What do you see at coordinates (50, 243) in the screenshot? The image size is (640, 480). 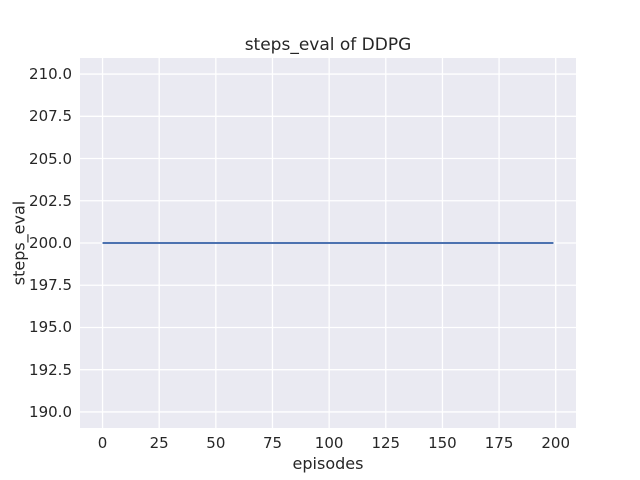 I see `y-tick-label: 200.0` at bounding box center [50, 243].